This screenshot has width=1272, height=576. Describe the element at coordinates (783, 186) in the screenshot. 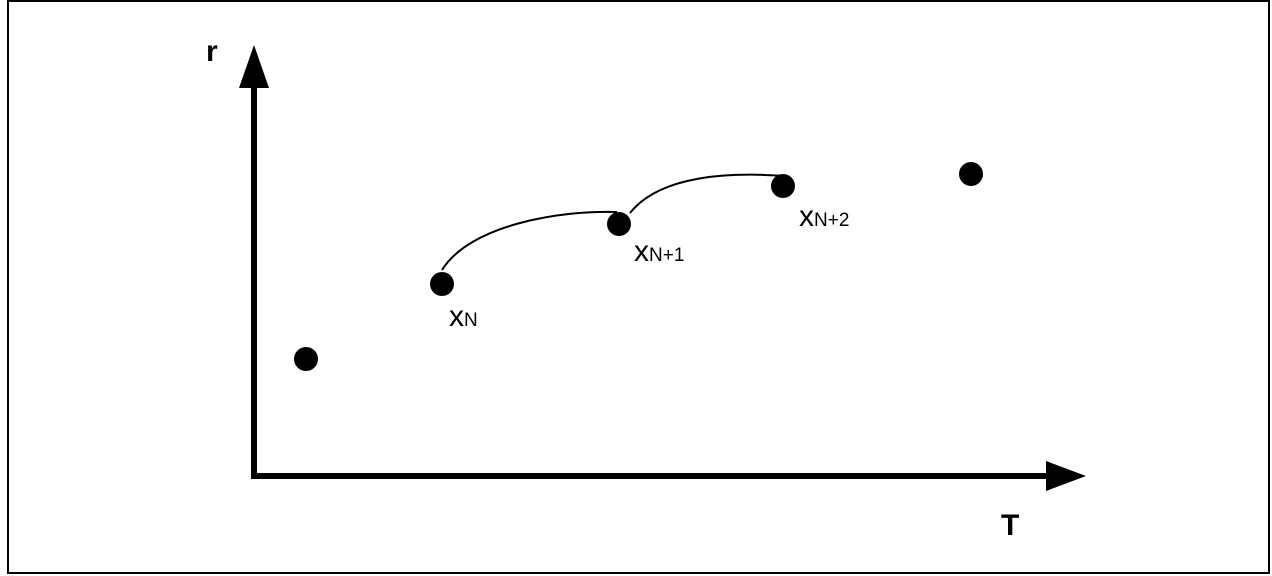

I see `point-marker-xn2` at that location.